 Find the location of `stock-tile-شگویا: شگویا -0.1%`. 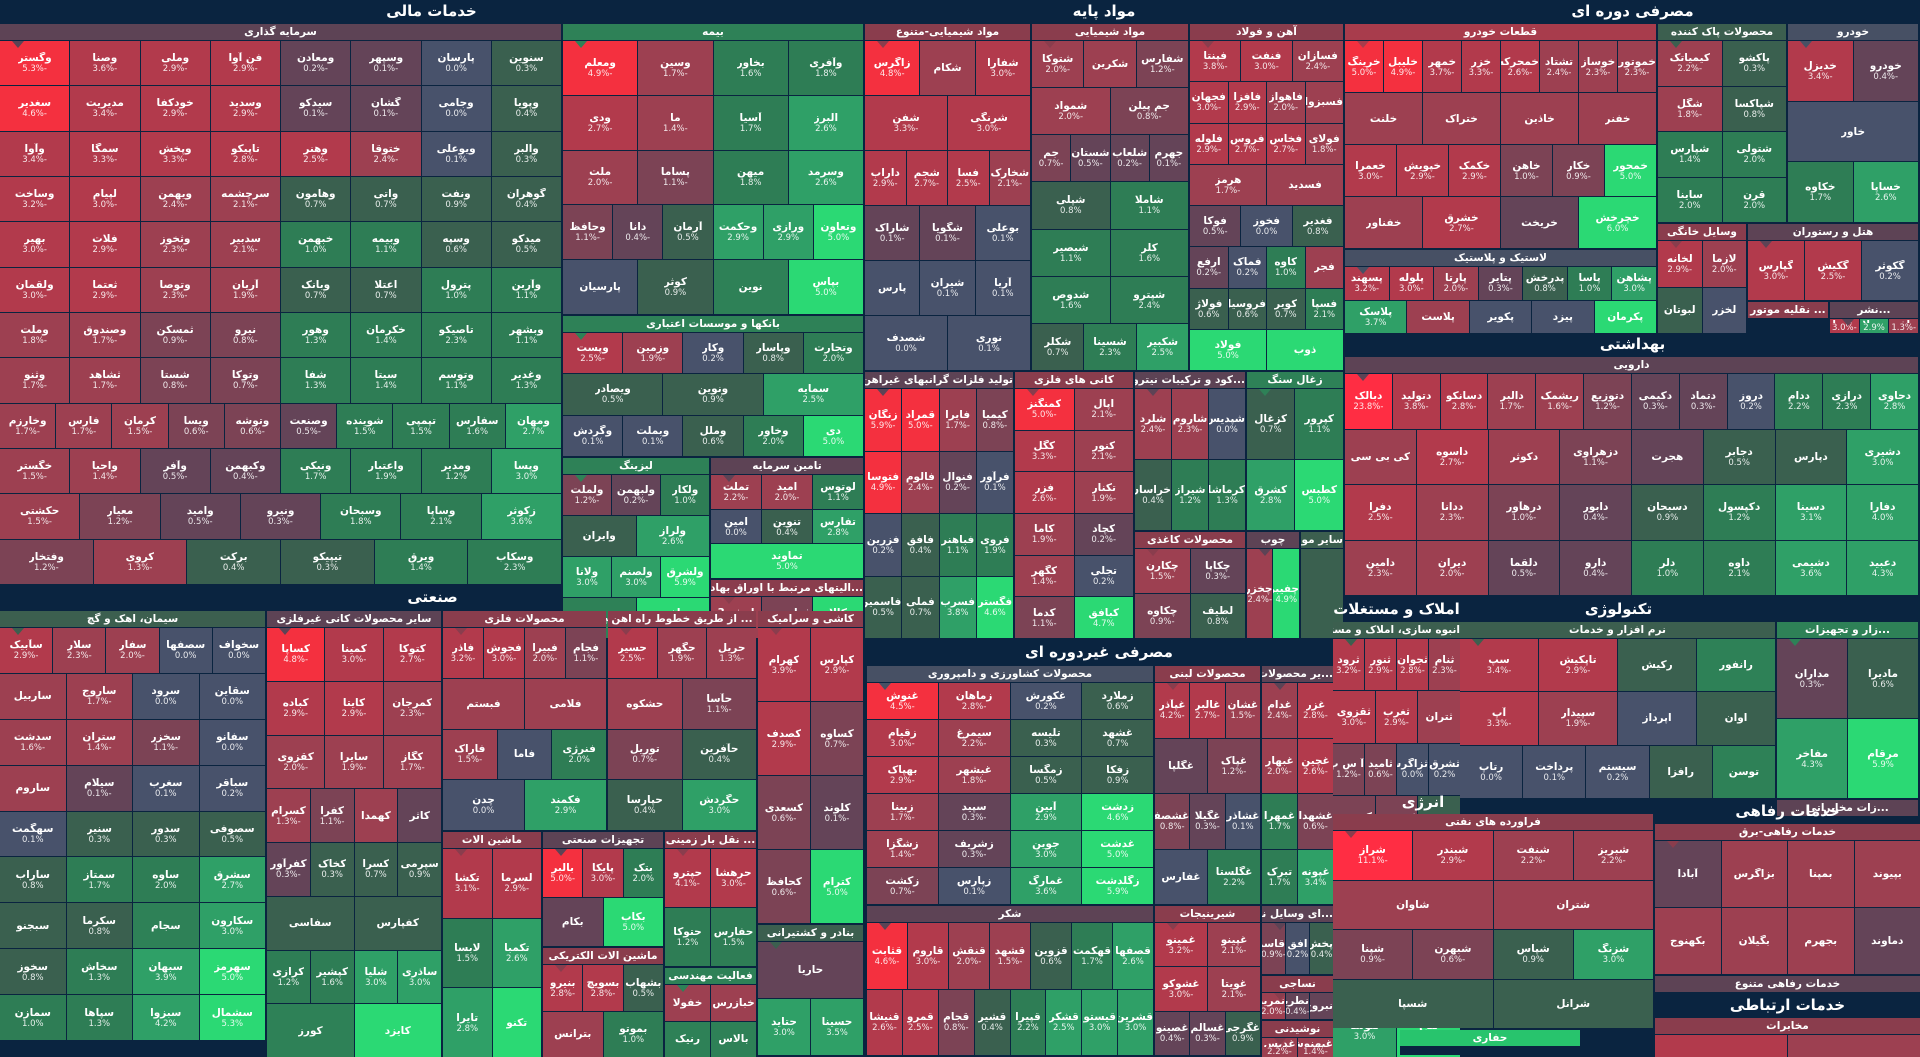

stock-tile-شگویا: شگویا -0.1% is located at coordinates (947, 233).